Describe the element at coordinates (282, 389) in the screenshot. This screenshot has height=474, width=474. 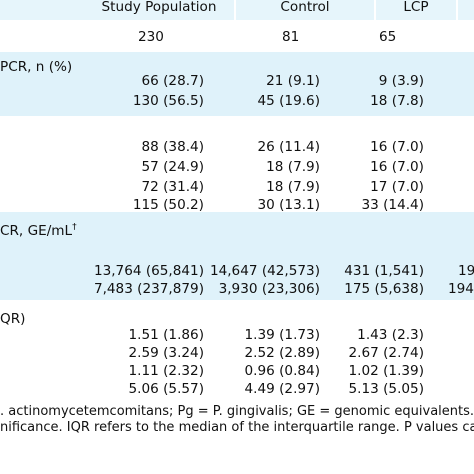
I see `cell: 4.49 (2.97)` at that location.